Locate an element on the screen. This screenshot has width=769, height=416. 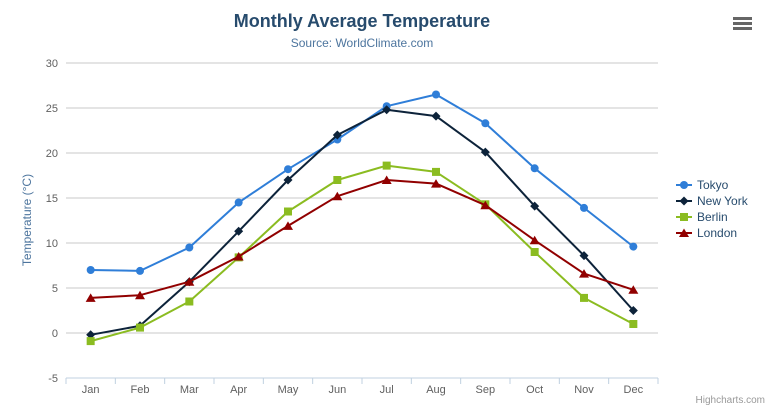
legend-item-berlin: Berlin is located at coordinates (712, 217).